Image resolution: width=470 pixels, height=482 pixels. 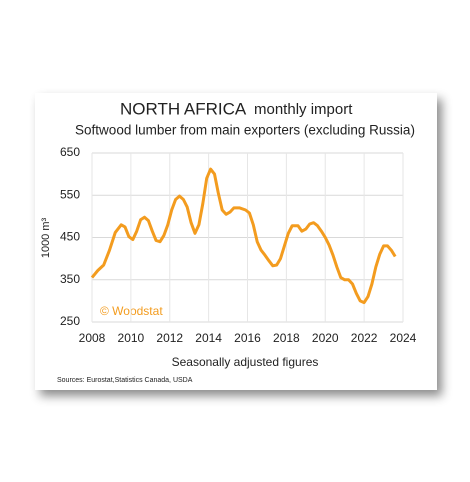 What do you see at coordinates (403, 338) in the screenshot?
I see `x-tick-label: 2024` at bounding box center [403, 338].